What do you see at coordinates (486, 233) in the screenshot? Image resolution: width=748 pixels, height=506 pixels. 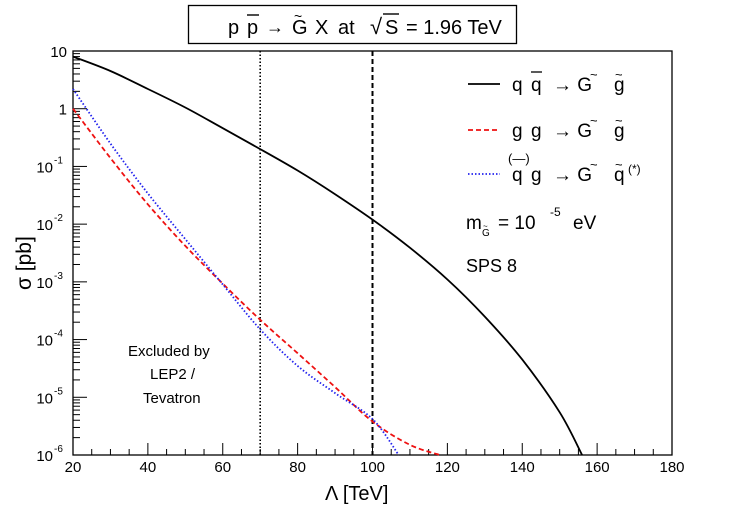 I see `mass-sub: G` at bounding box center [486, 233].